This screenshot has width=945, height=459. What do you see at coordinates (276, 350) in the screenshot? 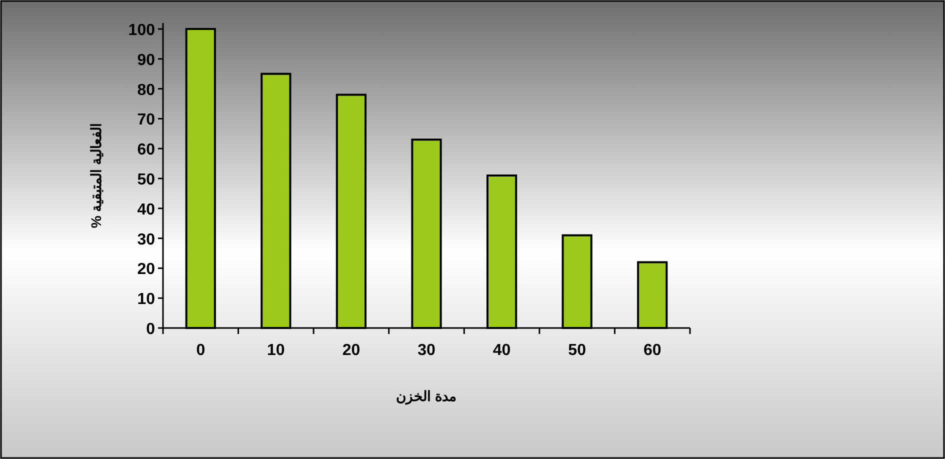
I see `x-tick-label: 10` at bounding box center [276, 350].